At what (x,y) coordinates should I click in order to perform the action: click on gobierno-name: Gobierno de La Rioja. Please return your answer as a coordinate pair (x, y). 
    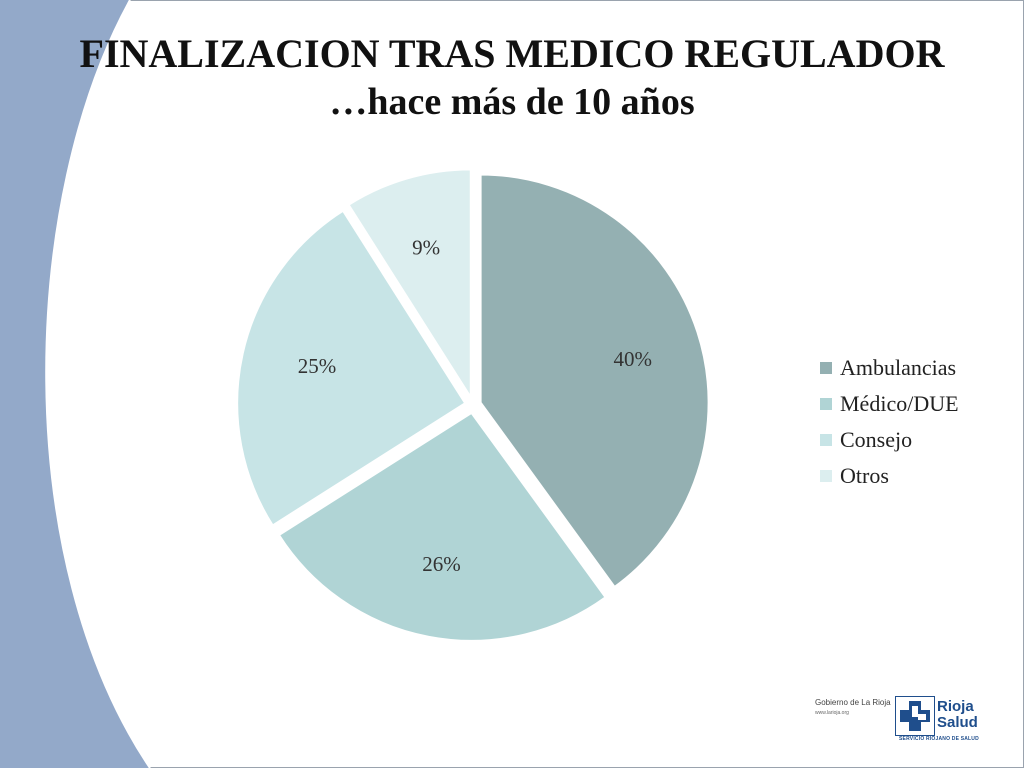
    Looking at the image, I should click on (853, 702).